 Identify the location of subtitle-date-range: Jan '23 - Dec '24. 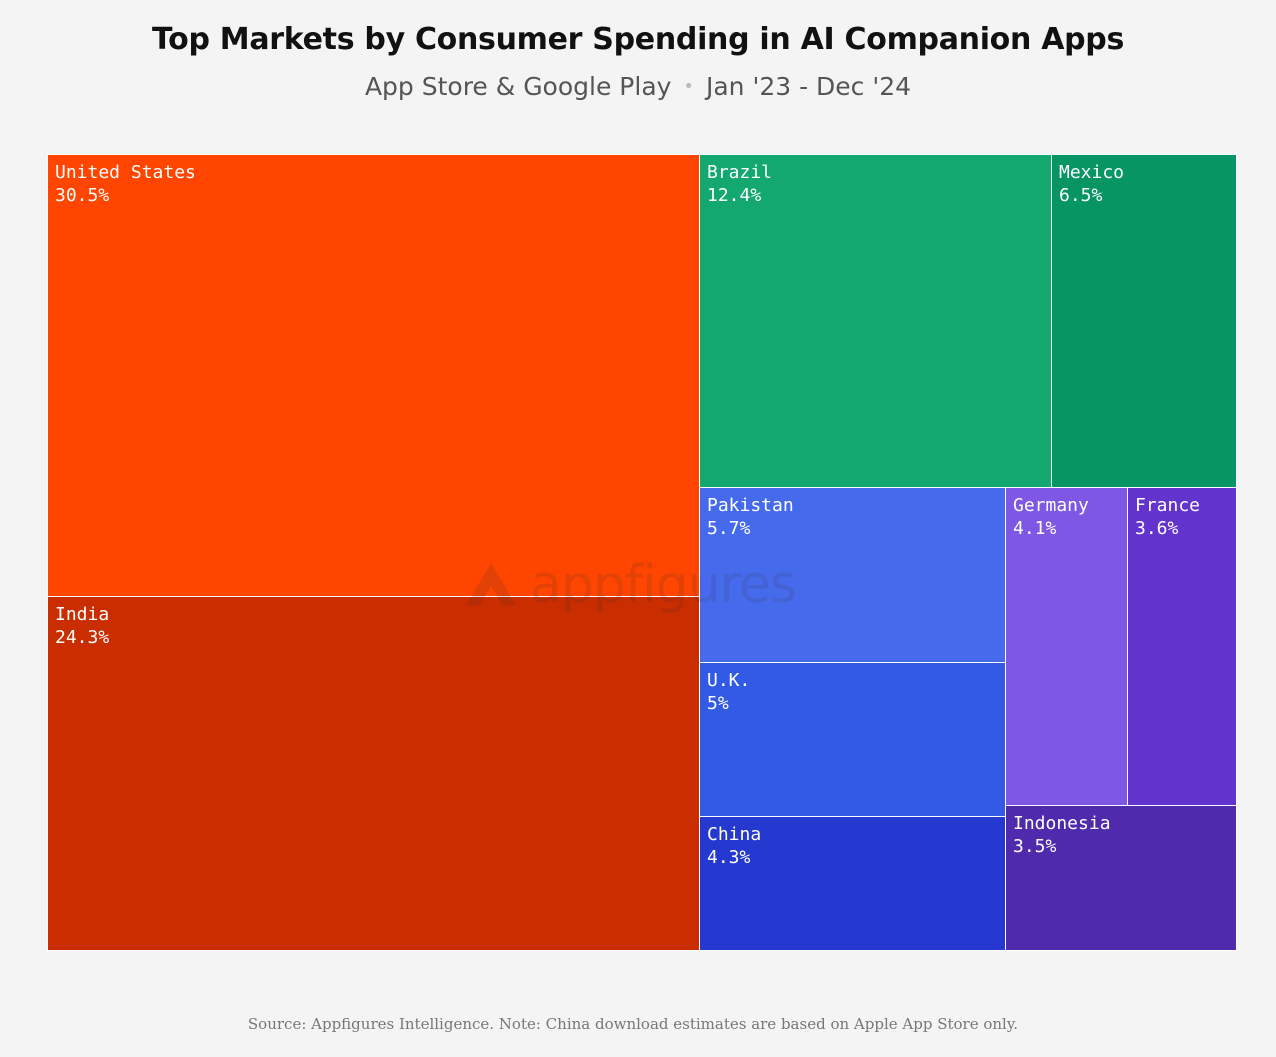
(808, 86).